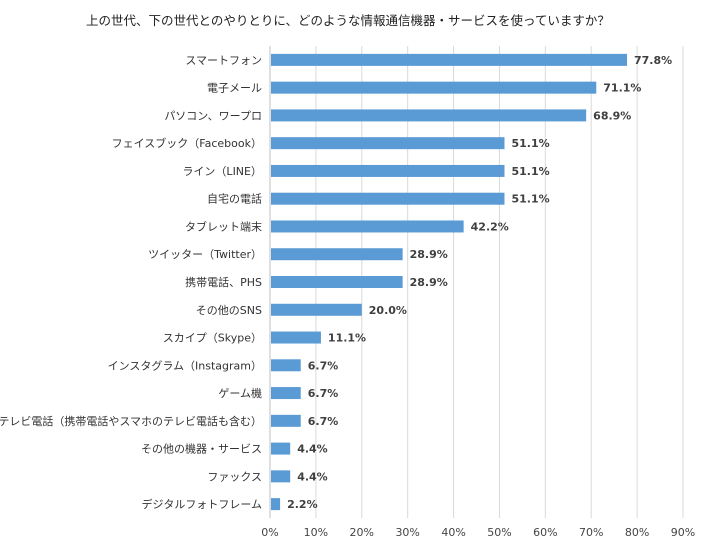  Describe the element at coordinates (185, 365) in the screenshot. I see `category-label: インスタグラム（Instagram）` at that location.